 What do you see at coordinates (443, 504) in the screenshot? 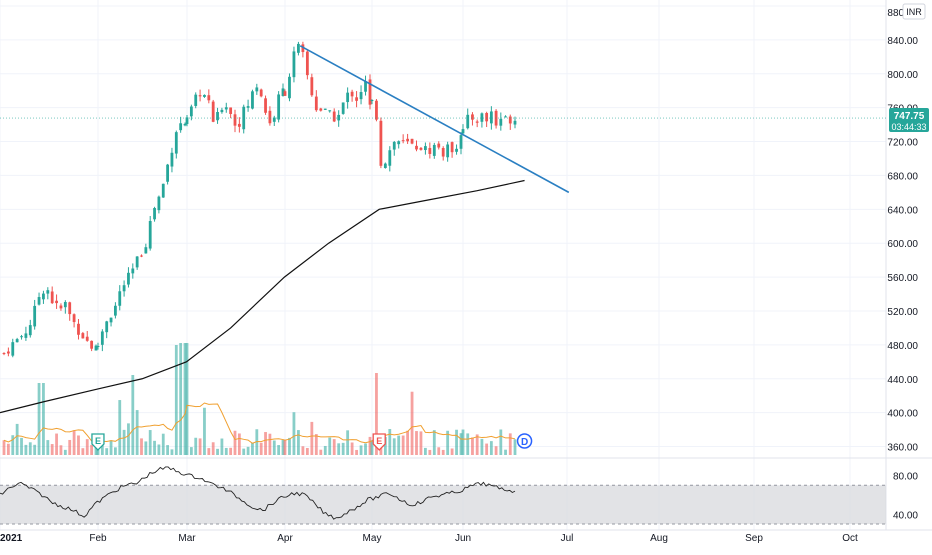
I see `rsi-band` at bounding box center [443, 504].